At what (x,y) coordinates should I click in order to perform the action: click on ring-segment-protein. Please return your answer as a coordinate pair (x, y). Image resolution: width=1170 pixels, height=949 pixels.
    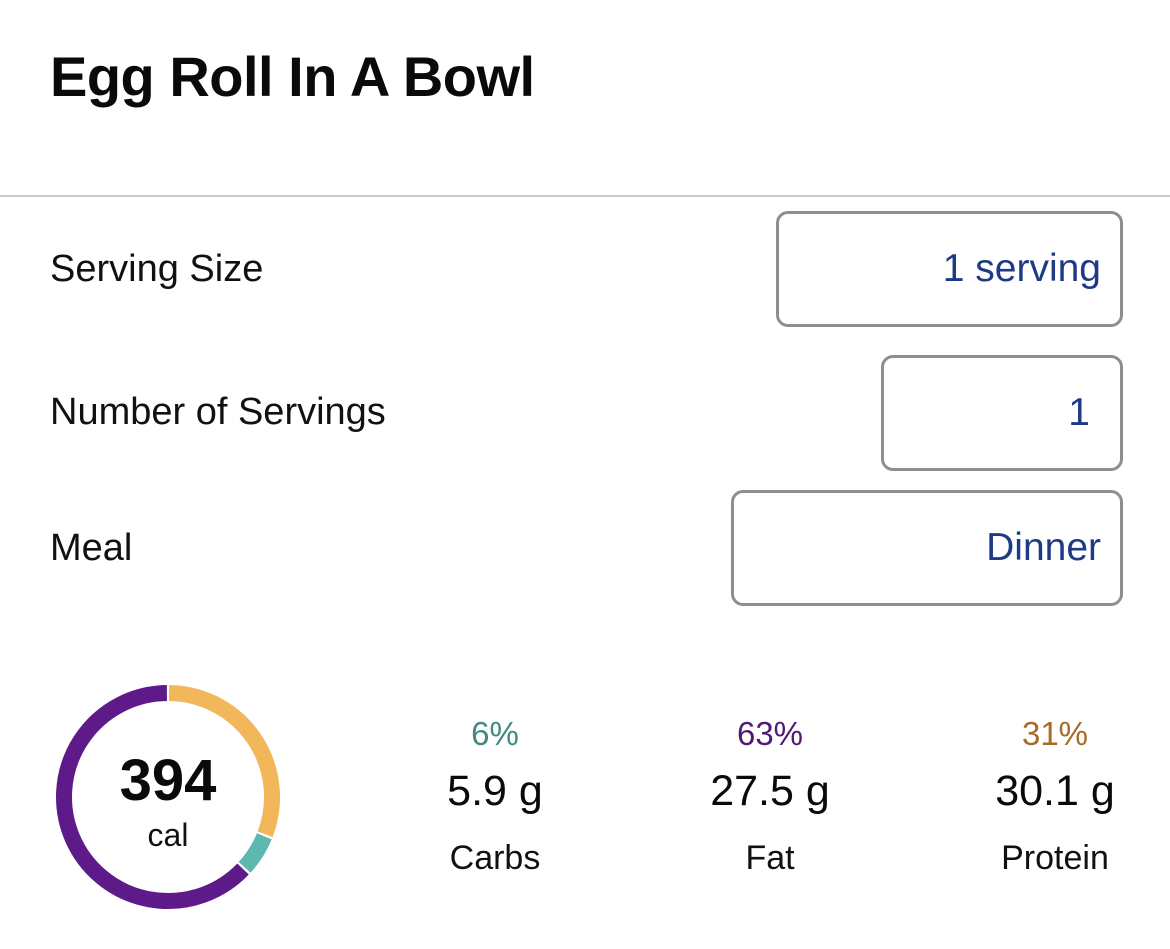
    Looking at the image, I should click on (224, 761).